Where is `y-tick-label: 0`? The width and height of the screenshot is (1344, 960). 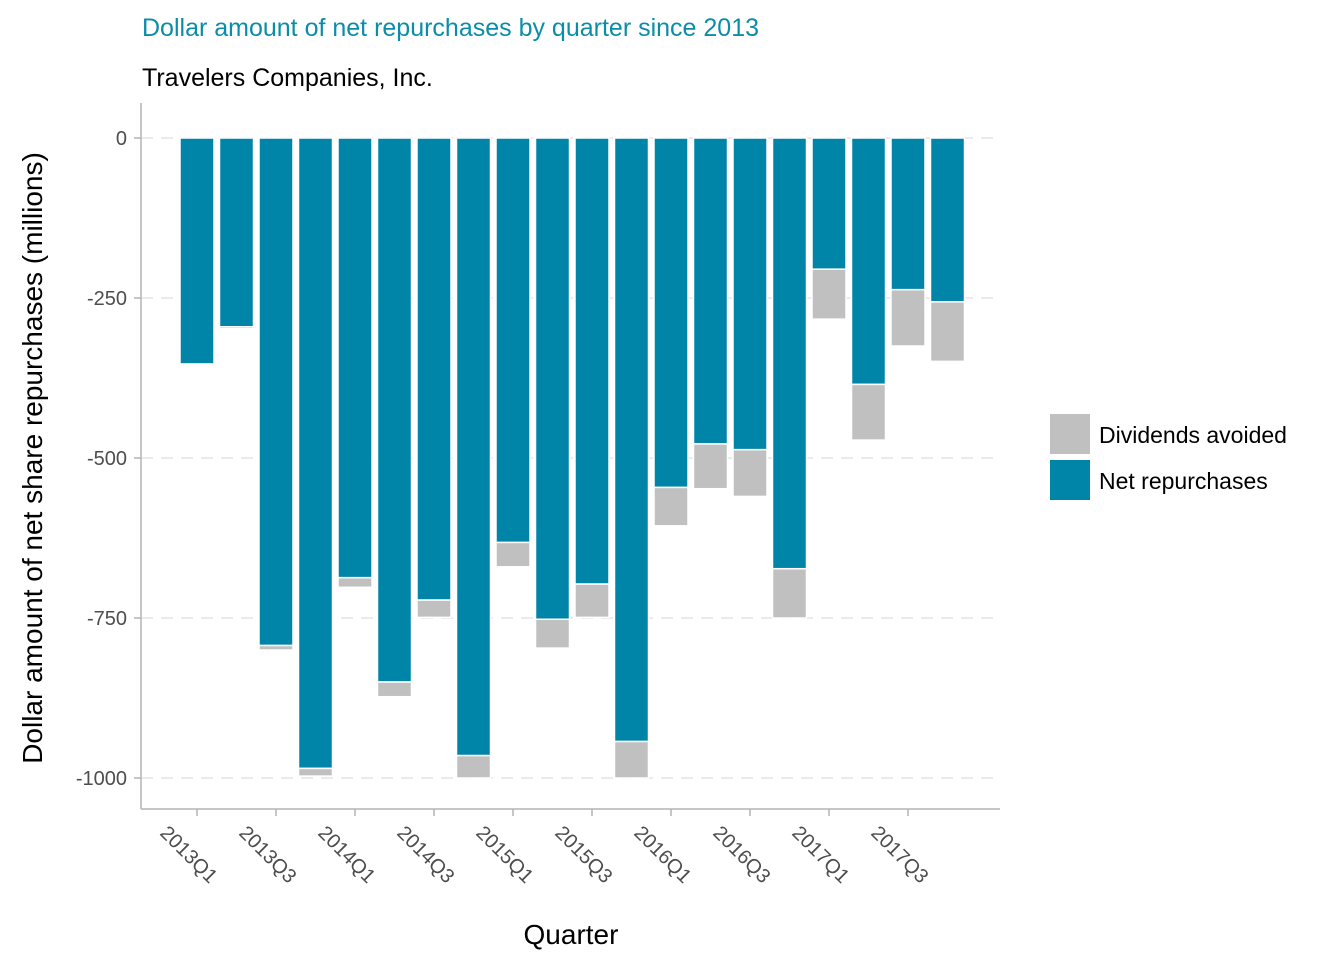 y-tick-label: 0 is located at coordinates (121, 139).